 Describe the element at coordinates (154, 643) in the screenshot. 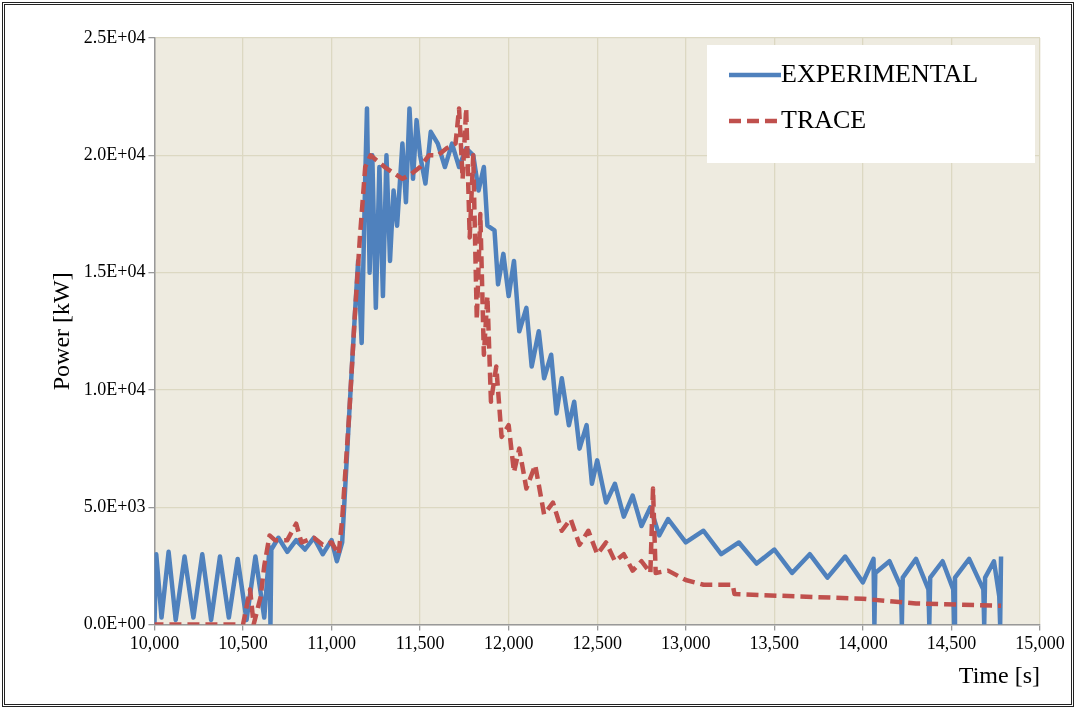

I see `x-tick-label: 10,000` at that location.